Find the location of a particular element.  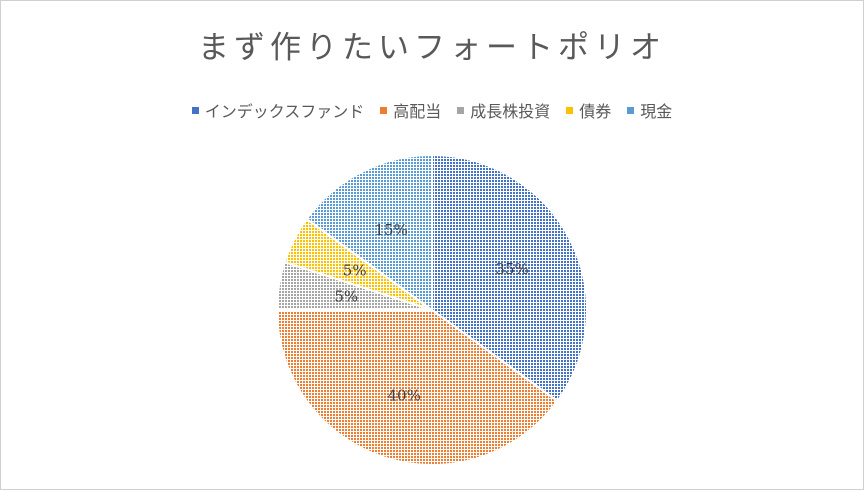

legend-label: 債券 is located at coordinates (595, 111).